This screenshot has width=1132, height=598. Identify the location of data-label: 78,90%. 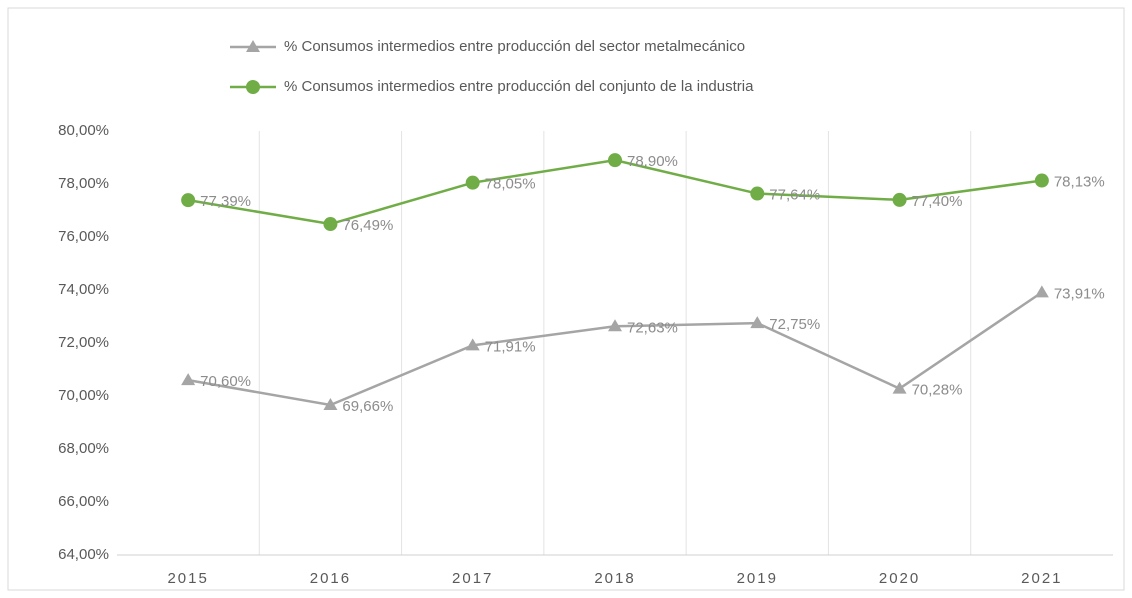
(652, 161).